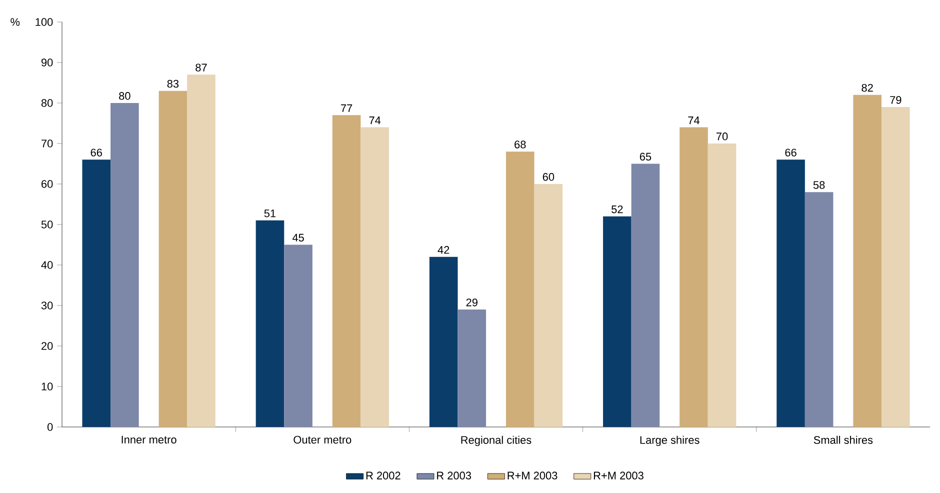 This screenshot has width=940, height=493. Describe the element at coordinates (383, 476) in the screenshot. I see `legend-label: R 2002` at that location.